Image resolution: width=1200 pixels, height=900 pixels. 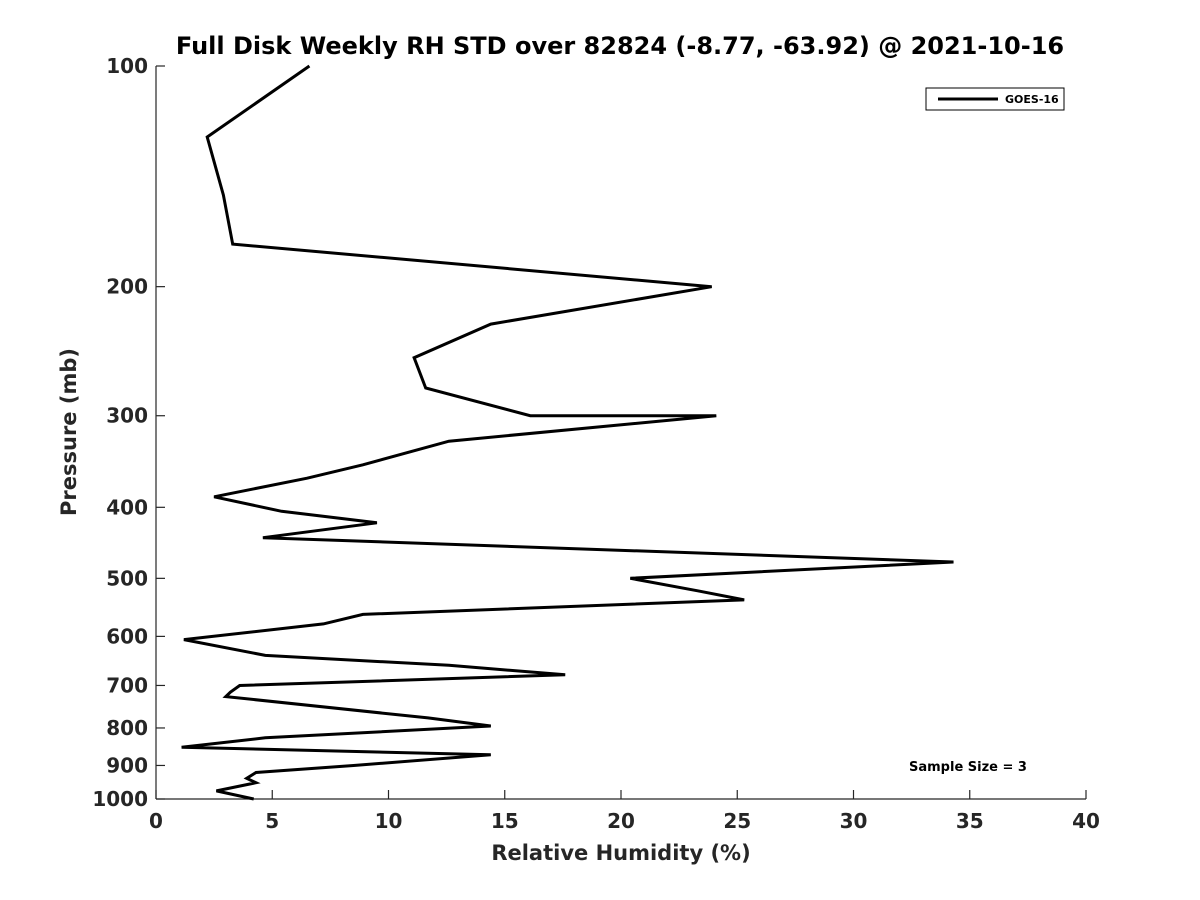 I want to click on y-tick-label: 100, so click(x=127, y=66).